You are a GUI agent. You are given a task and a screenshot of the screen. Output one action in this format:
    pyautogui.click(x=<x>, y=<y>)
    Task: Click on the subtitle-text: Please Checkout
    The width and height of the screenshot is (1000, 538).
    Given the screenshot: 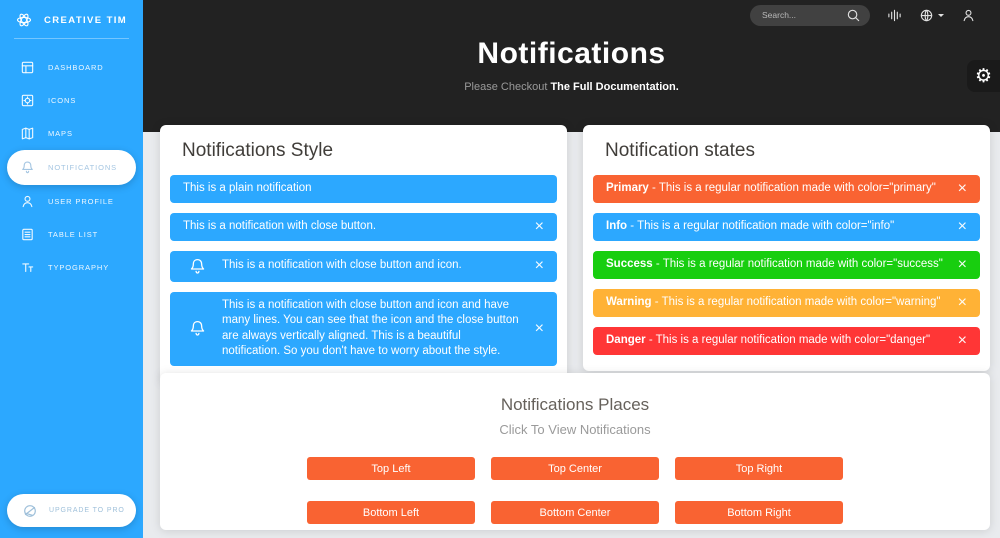 What is the action you would take?
    pyautogui.click(x=507, y=87)
    